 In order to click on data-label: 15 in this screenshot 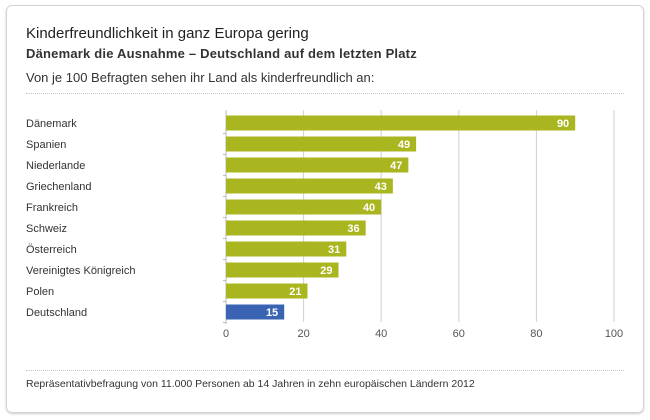, I will do `click(272, 313)`.